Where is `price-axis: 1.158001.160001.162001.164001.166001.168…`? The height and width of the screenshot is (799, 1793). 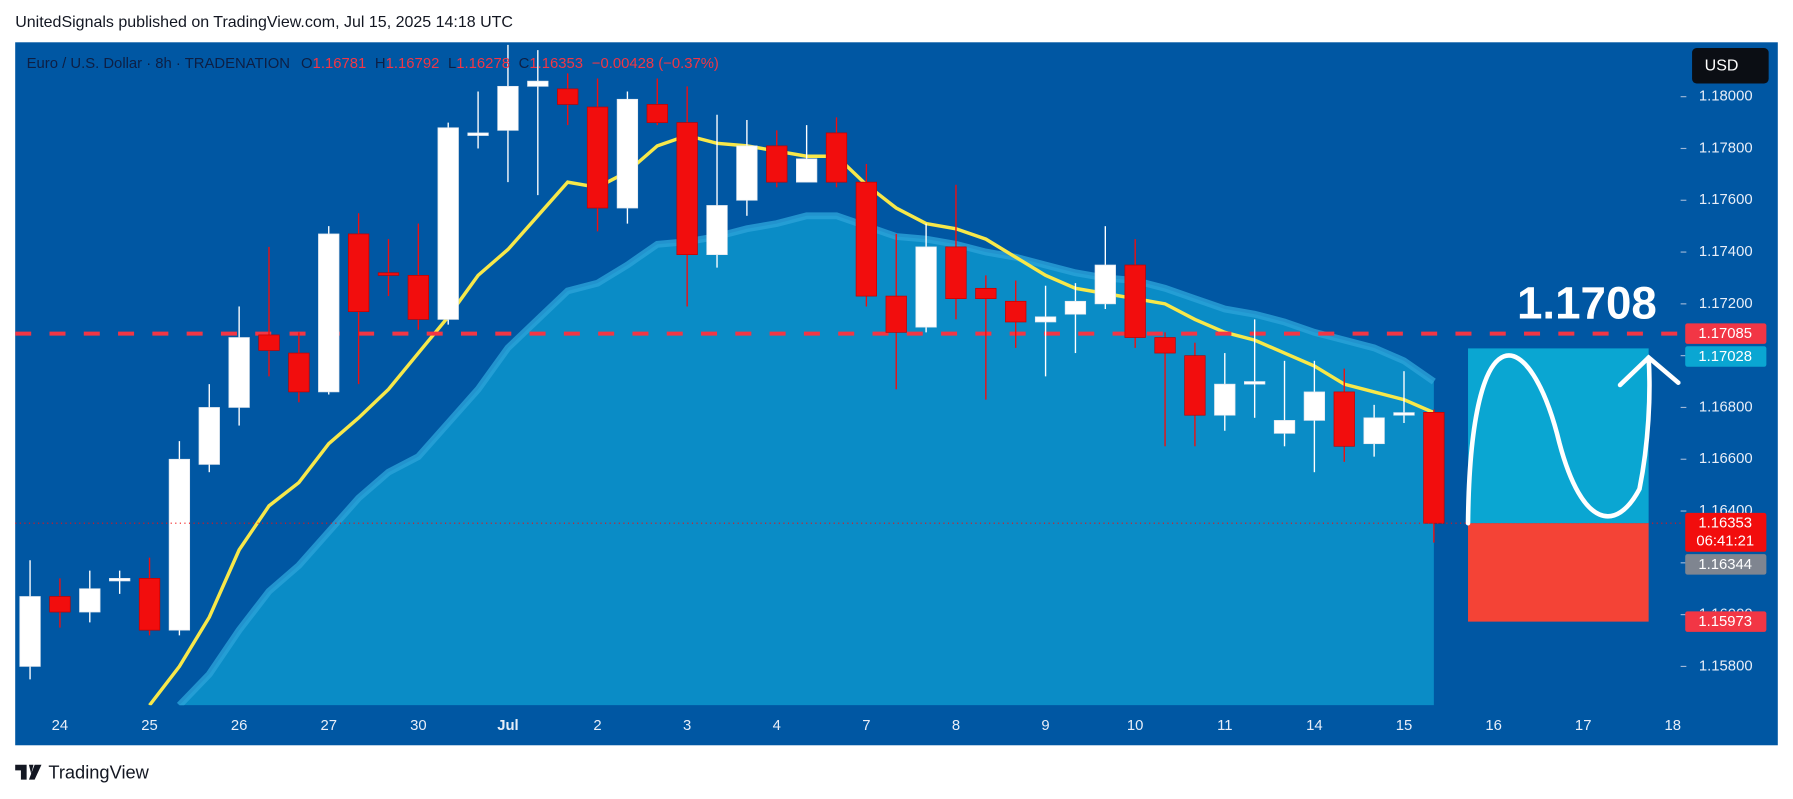
price-axis: 1.158001.160001.162001.164001.166001.168… is located at coordinates (1723, 381).